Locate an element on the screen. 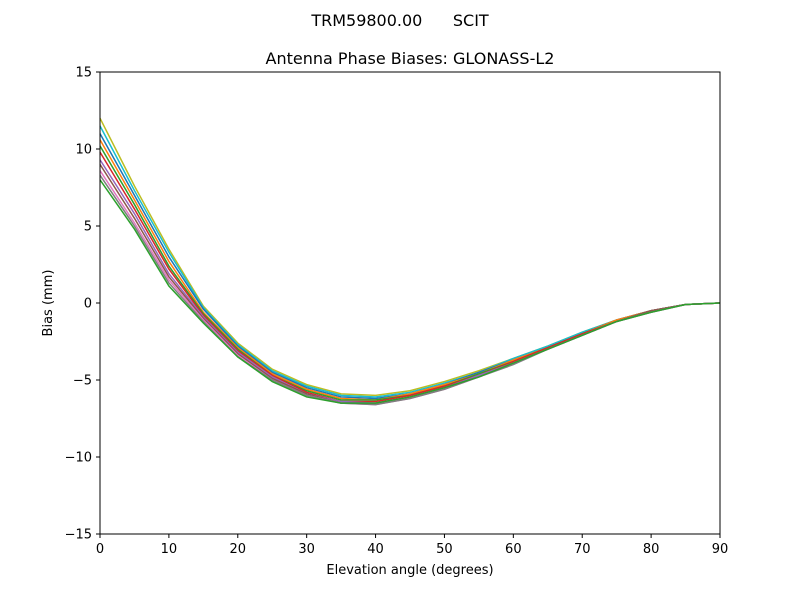 The image size is (800, 600). x-tick-label: 0 is located at coordinates (100, 549).